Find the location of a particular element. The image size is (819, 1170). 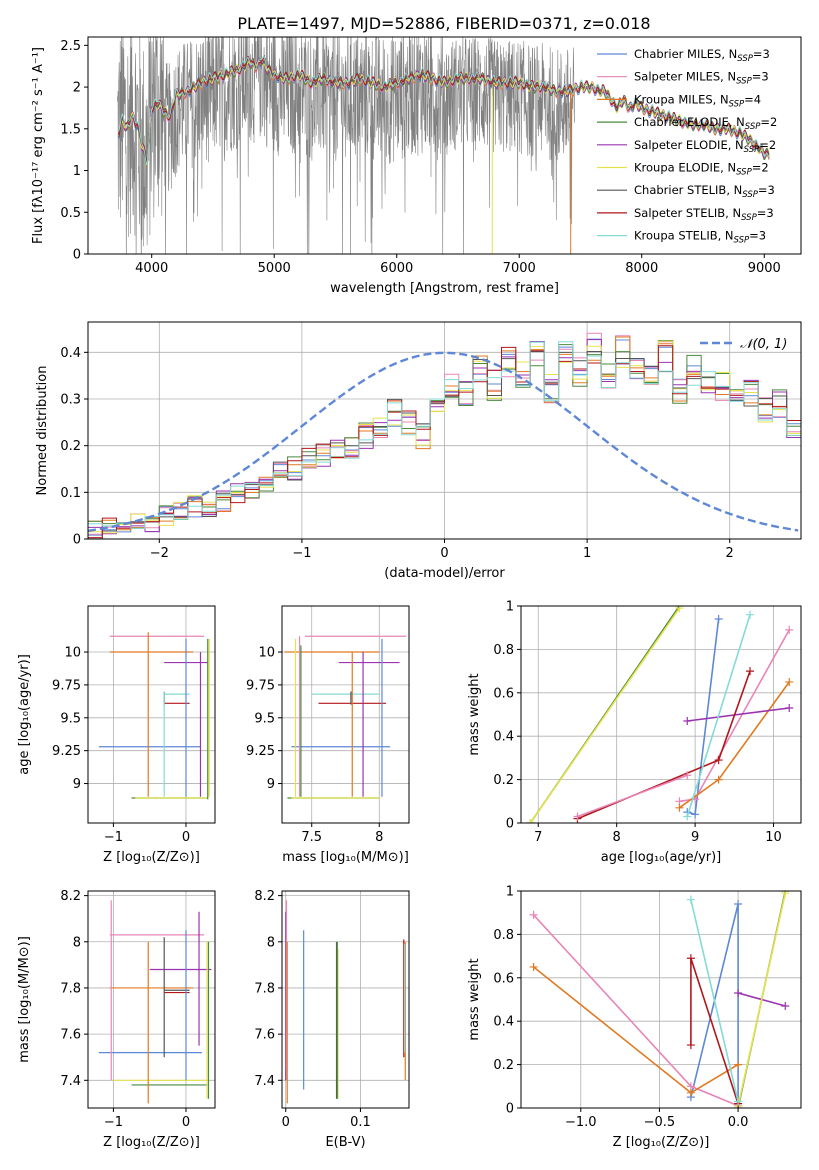

x-axis-label: age [log₁₀(age/yr)] is located at coordinates (661, 857).